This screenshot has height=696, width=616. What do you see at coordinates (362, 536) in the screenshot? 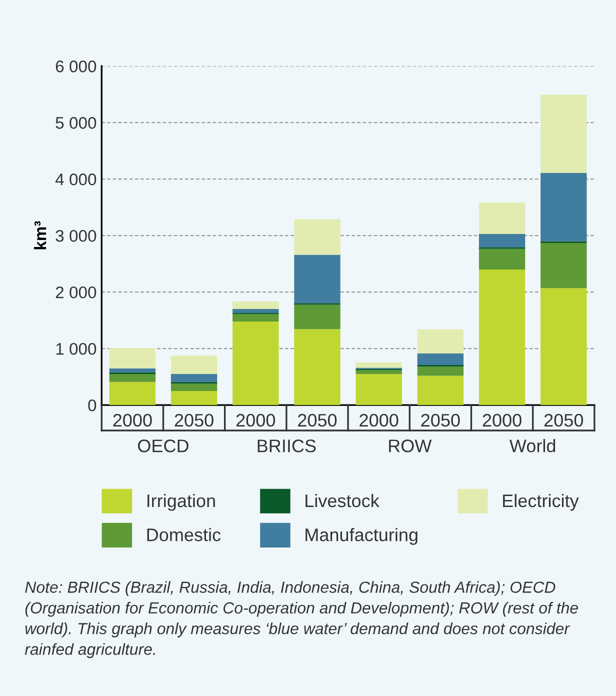
I see `legend-label: Manufacturing` at bounding box center [362, 536].